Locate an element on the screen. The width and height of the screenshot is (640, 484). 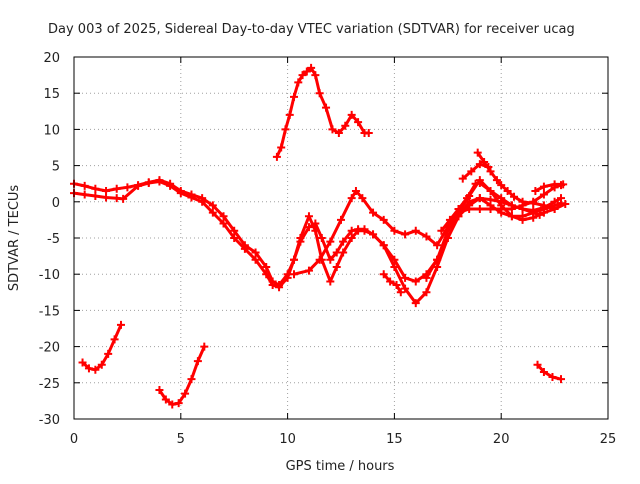
y-tick-label: -20 is located at coordinates (49, 348).